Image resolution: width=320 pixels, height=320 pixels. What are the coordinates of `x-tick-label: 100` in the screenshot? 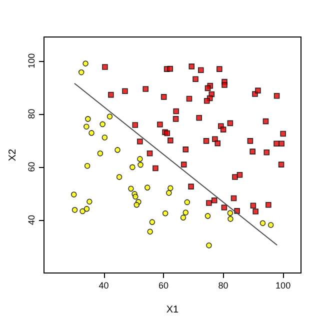 It's located at (283, 285).